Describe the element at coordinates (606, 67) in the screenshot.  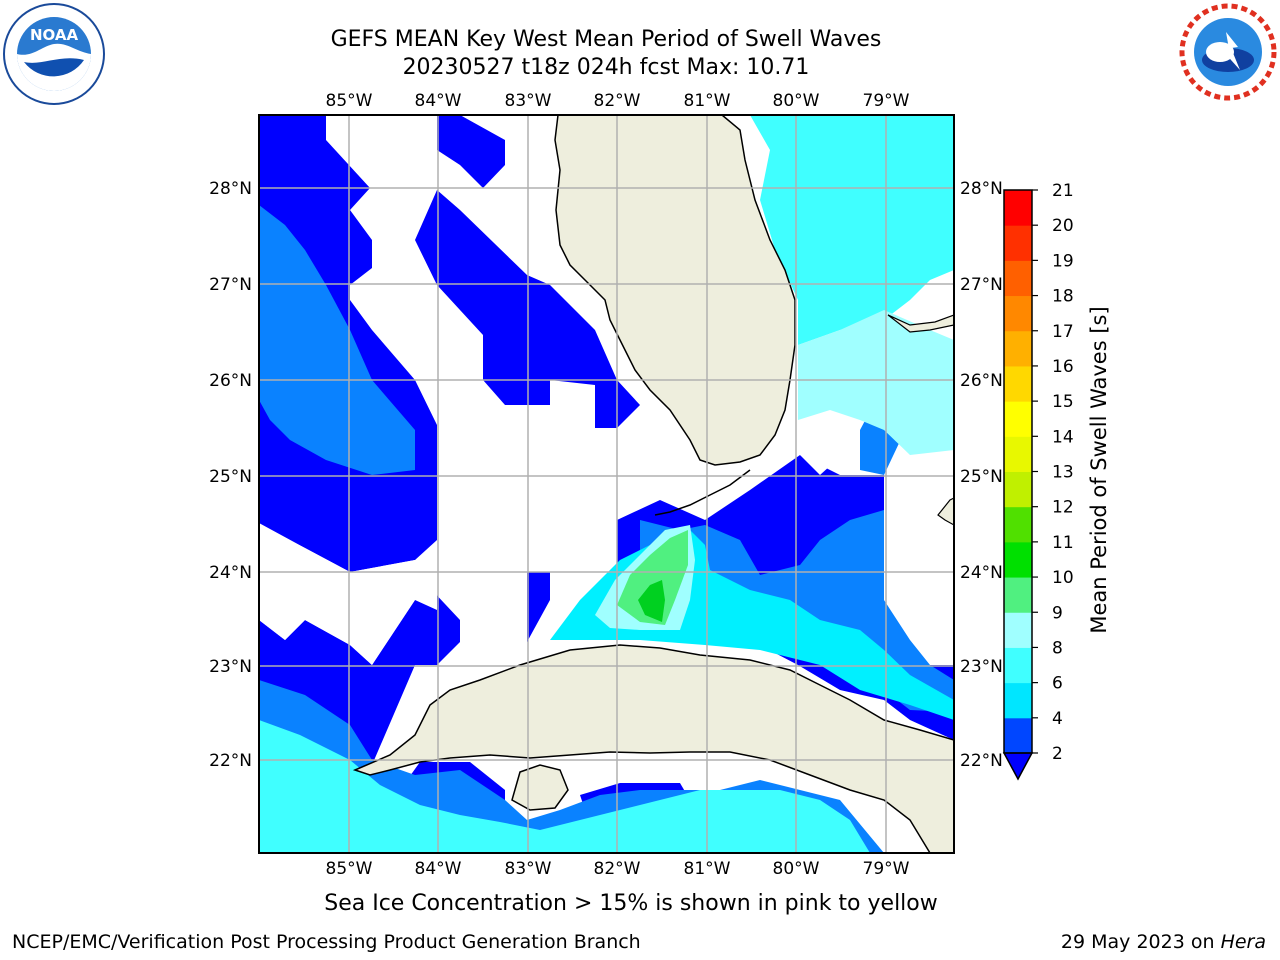
I see `map-title-line2: 20230527 t18z 024h fcst Max: 10.71` at that location.